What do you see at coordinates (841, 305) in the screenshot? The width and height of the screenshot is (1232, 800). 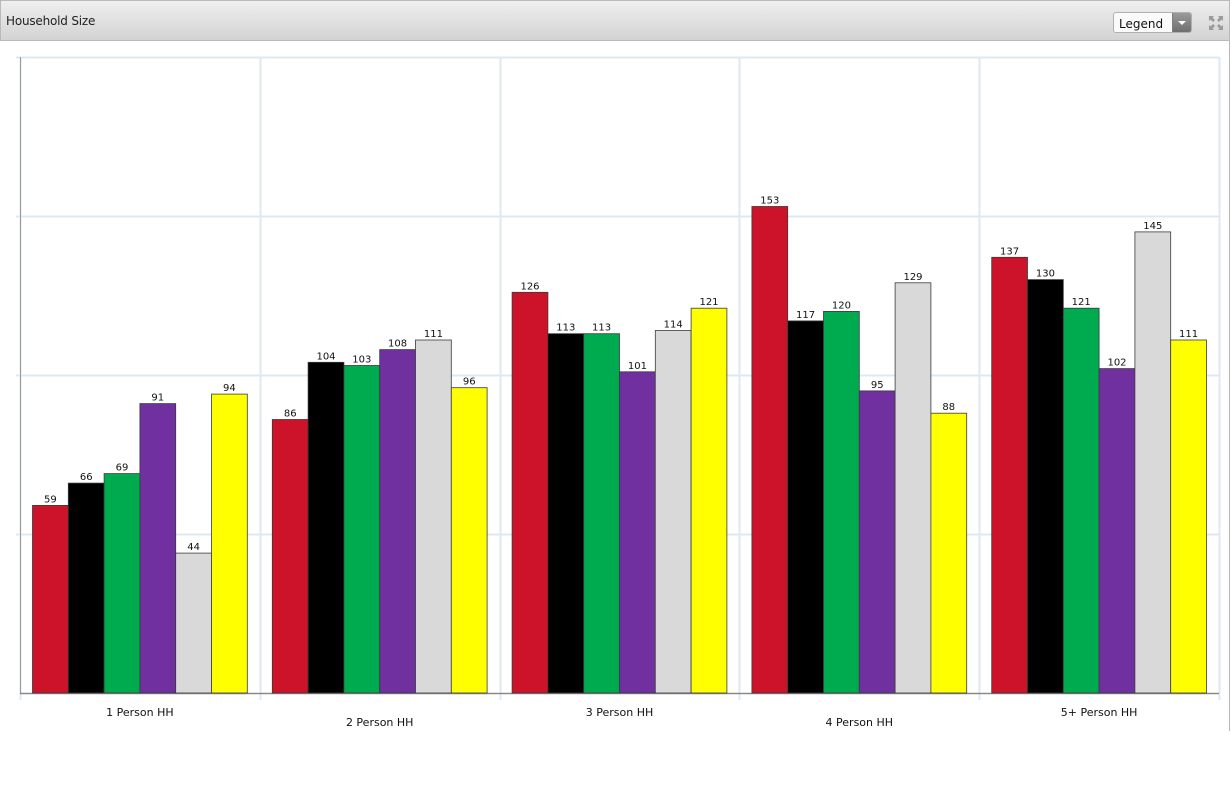 I see `data-label: 120` at bounding box center [841, 305].